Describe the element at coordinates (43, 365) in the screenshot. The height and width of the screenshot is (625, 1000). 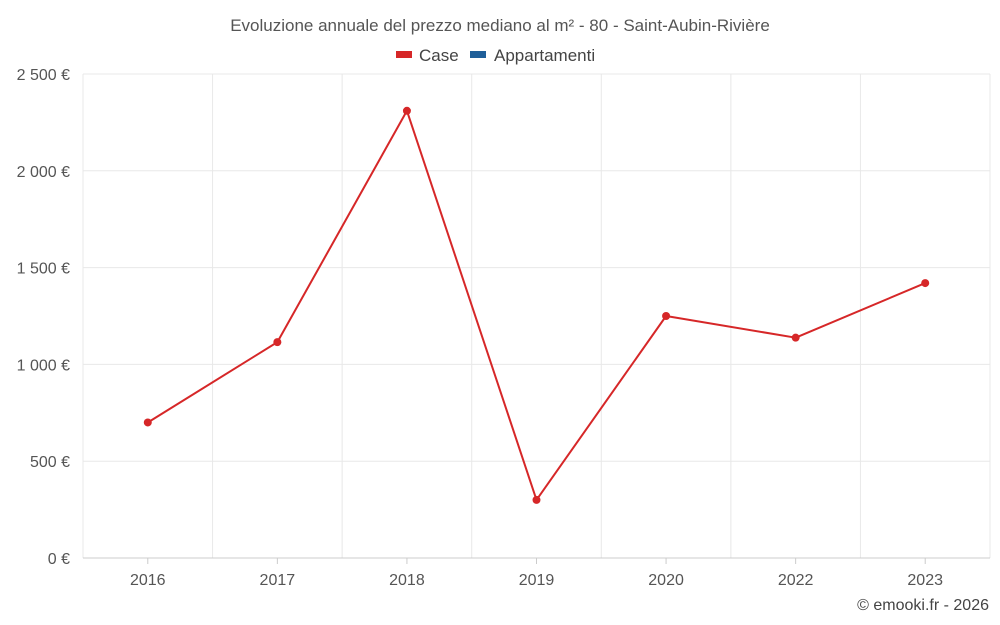
I see `y-tick-label: 1 000 €` at that location.